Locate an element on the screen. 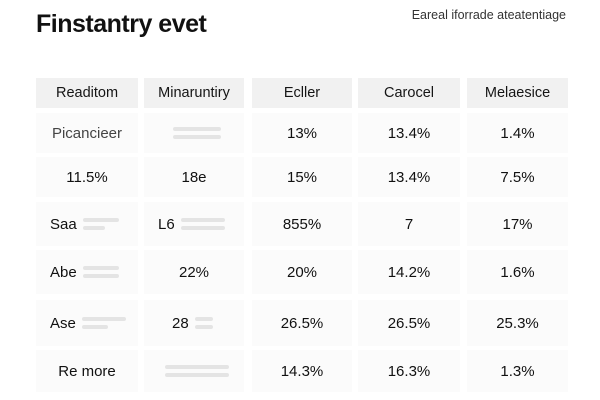  column-header: Minaruntiry is located at coordinates (194, 93).